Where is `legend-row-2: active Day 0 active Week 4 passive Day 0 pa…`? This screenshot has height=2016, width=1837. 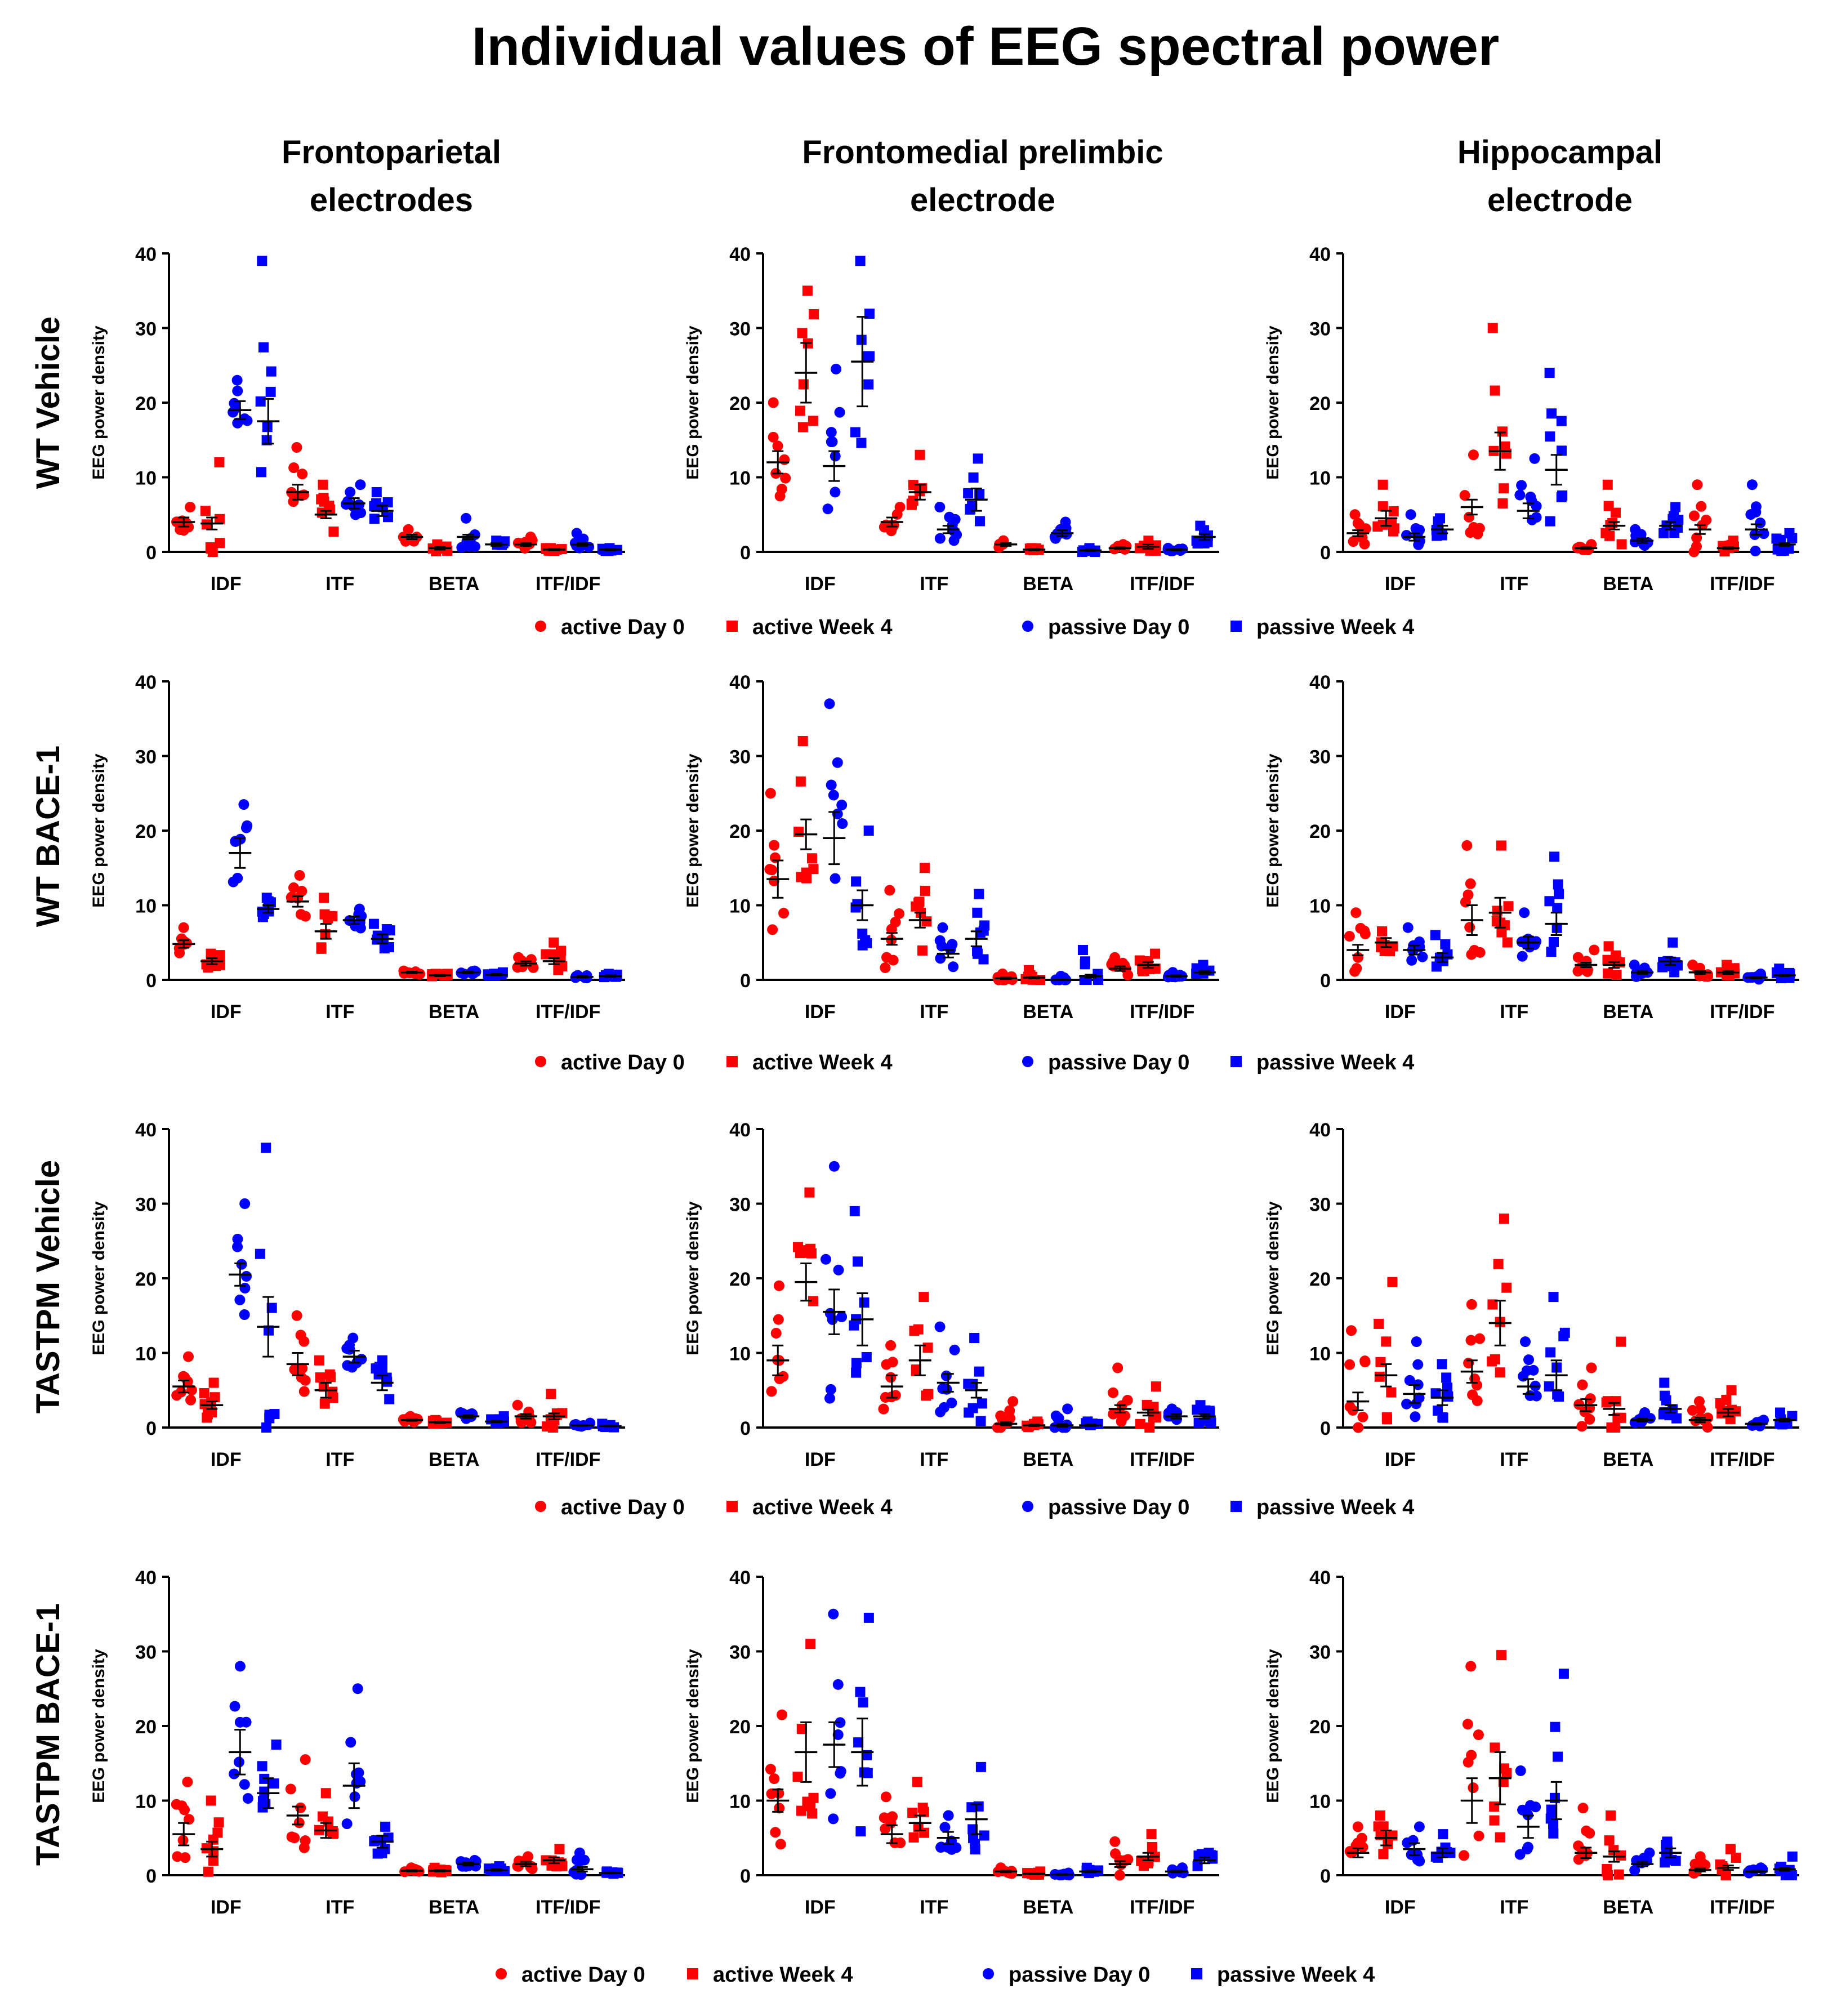 legend-row-2: active Day 0 active Week 4 passive Day 0 pa… is located at coordinates (974, 1062).